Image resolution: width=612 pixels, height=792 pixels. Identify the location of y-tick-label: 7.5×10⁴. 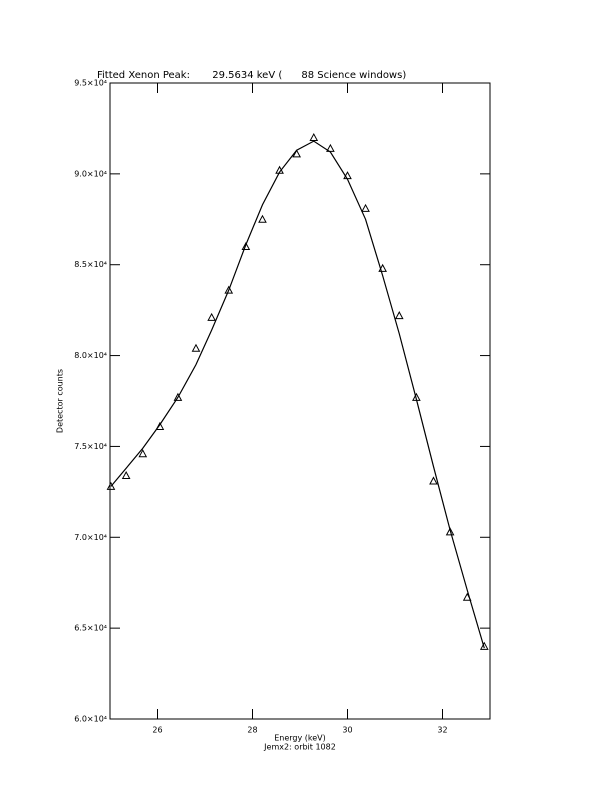
(90, 446).